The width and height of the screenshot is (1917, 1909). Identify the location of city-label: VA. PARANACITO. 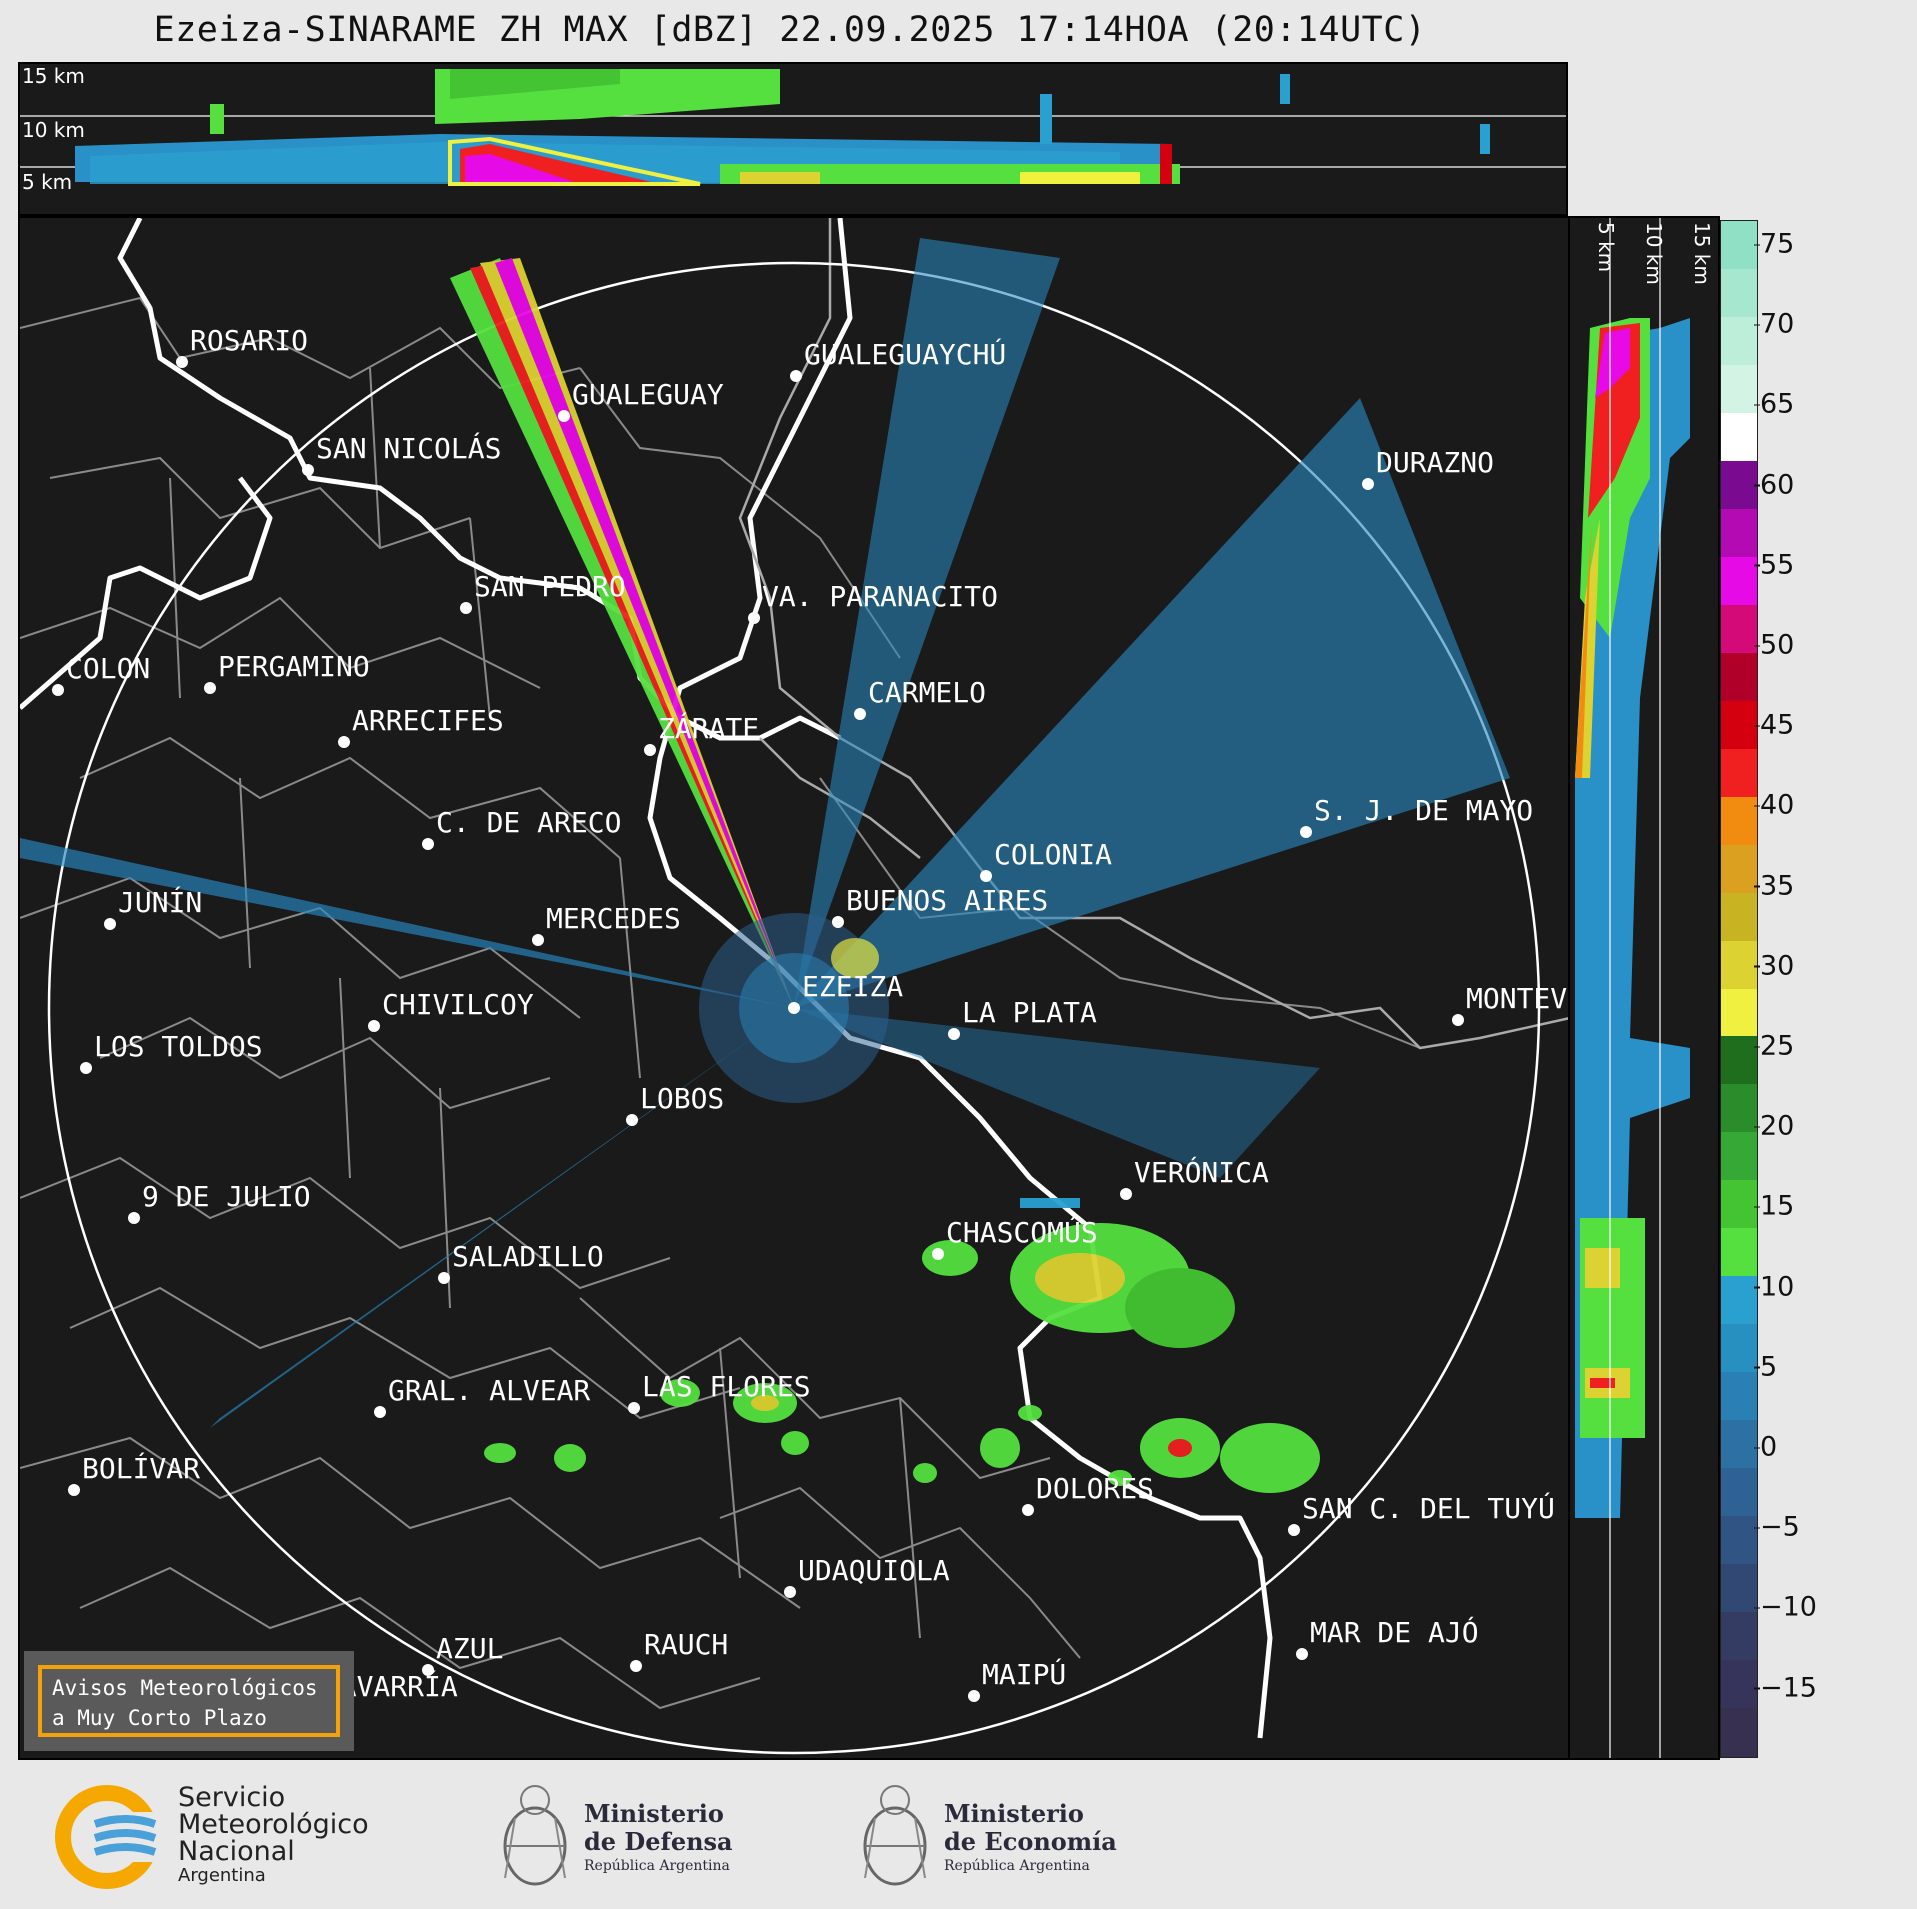
(880, 596).